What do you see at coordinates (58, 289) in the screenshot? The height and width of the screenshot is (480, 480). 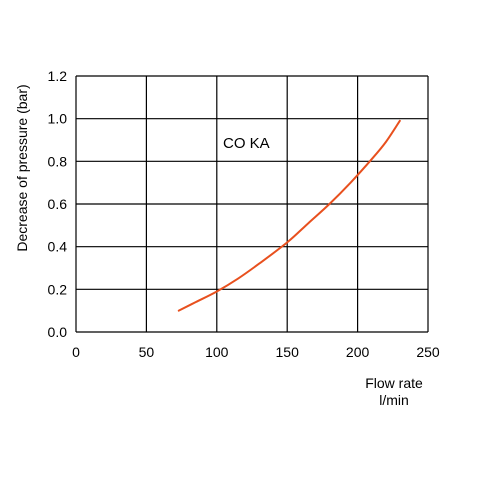 I see `y-tick-label: 0.2` at bounding box center [58, 289].